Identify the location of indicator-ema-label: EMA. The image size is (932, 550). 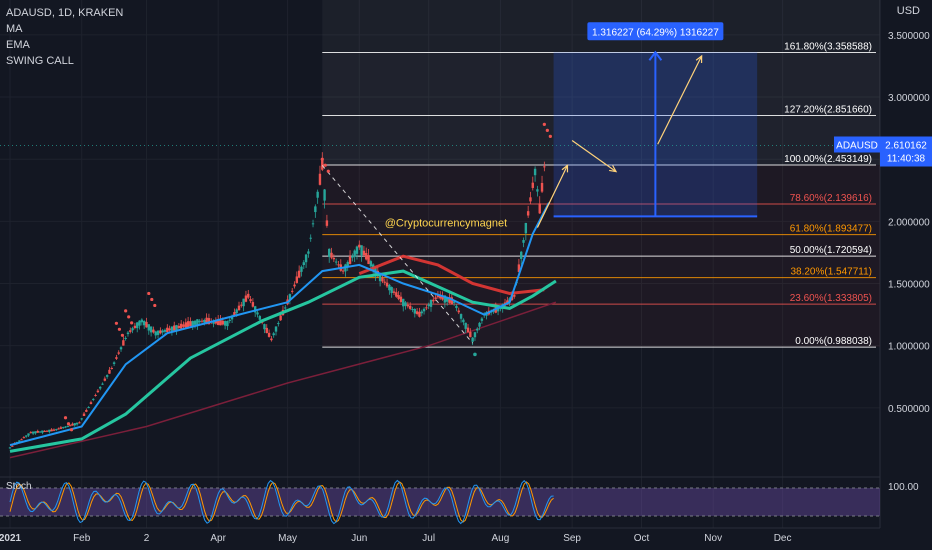
(18, 45).